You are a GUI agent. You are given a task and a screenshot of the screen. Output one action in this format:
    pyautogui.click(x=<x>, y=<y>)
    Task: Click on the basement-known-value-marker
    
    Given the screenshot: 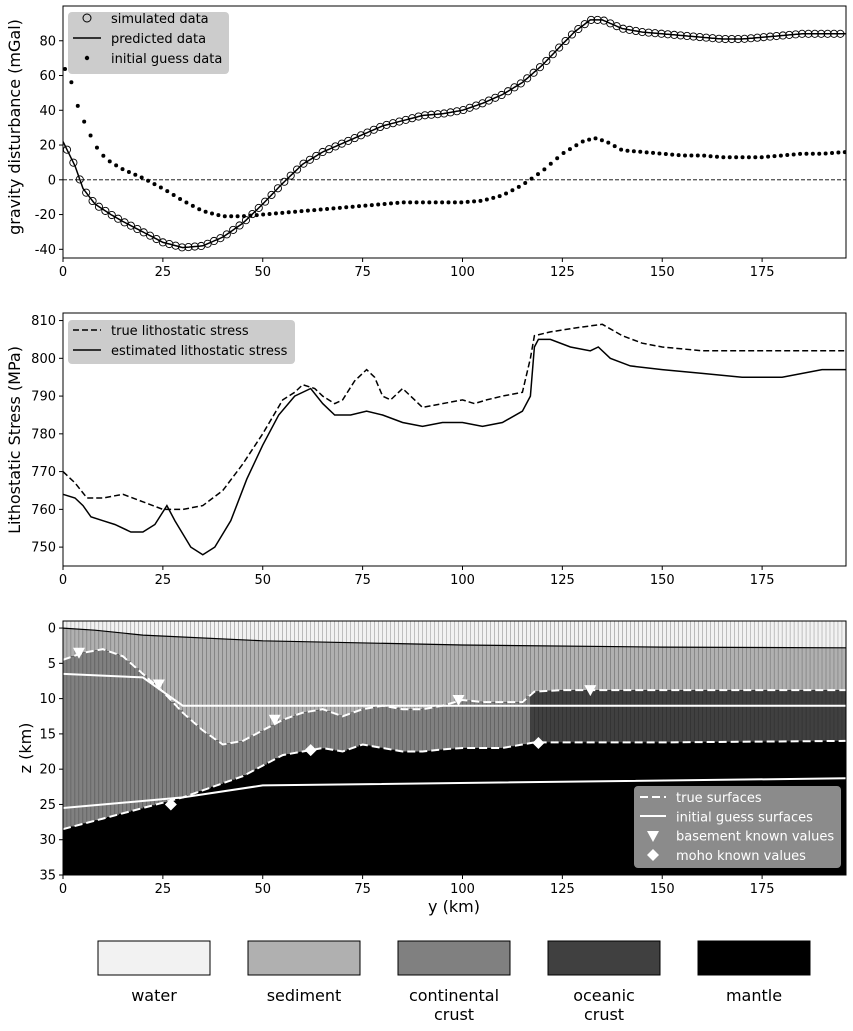 What is the action you would take?
    pyautogui.click(x=274, y=720)
    